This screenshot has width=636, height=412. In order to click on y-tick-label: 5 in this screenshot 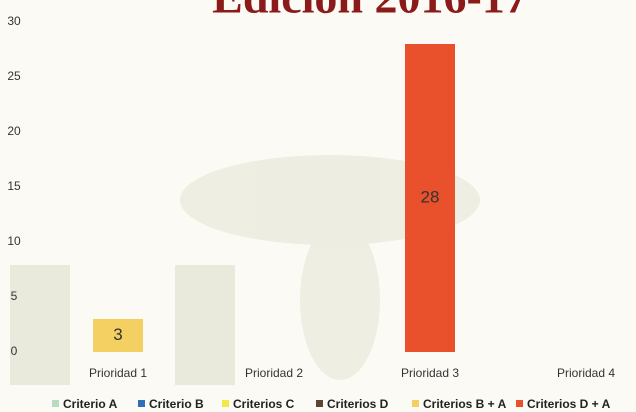, I will do `click(14, 296)`.